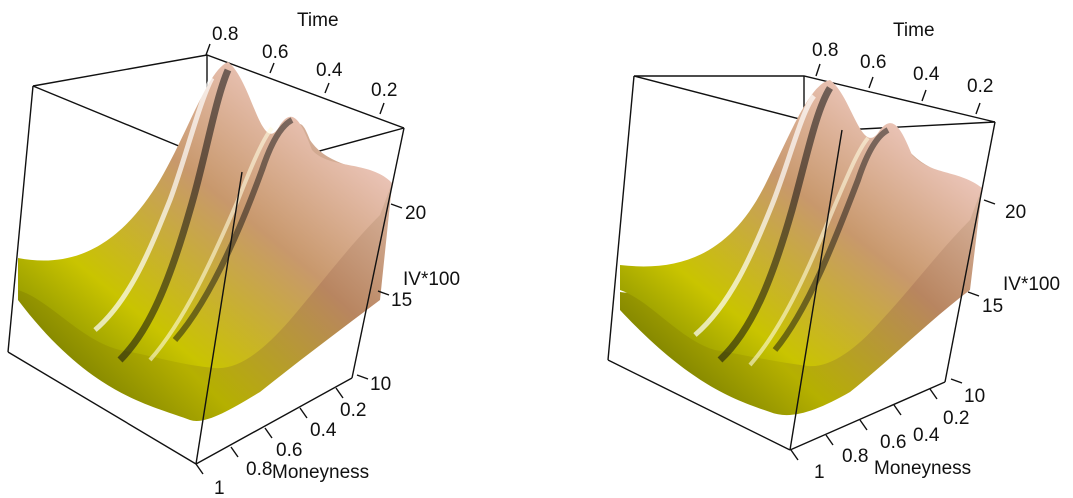  What do you see at coordinates (918, 126) in the screenshot?
I see `box-top-right` at bounding box center [918, 126].